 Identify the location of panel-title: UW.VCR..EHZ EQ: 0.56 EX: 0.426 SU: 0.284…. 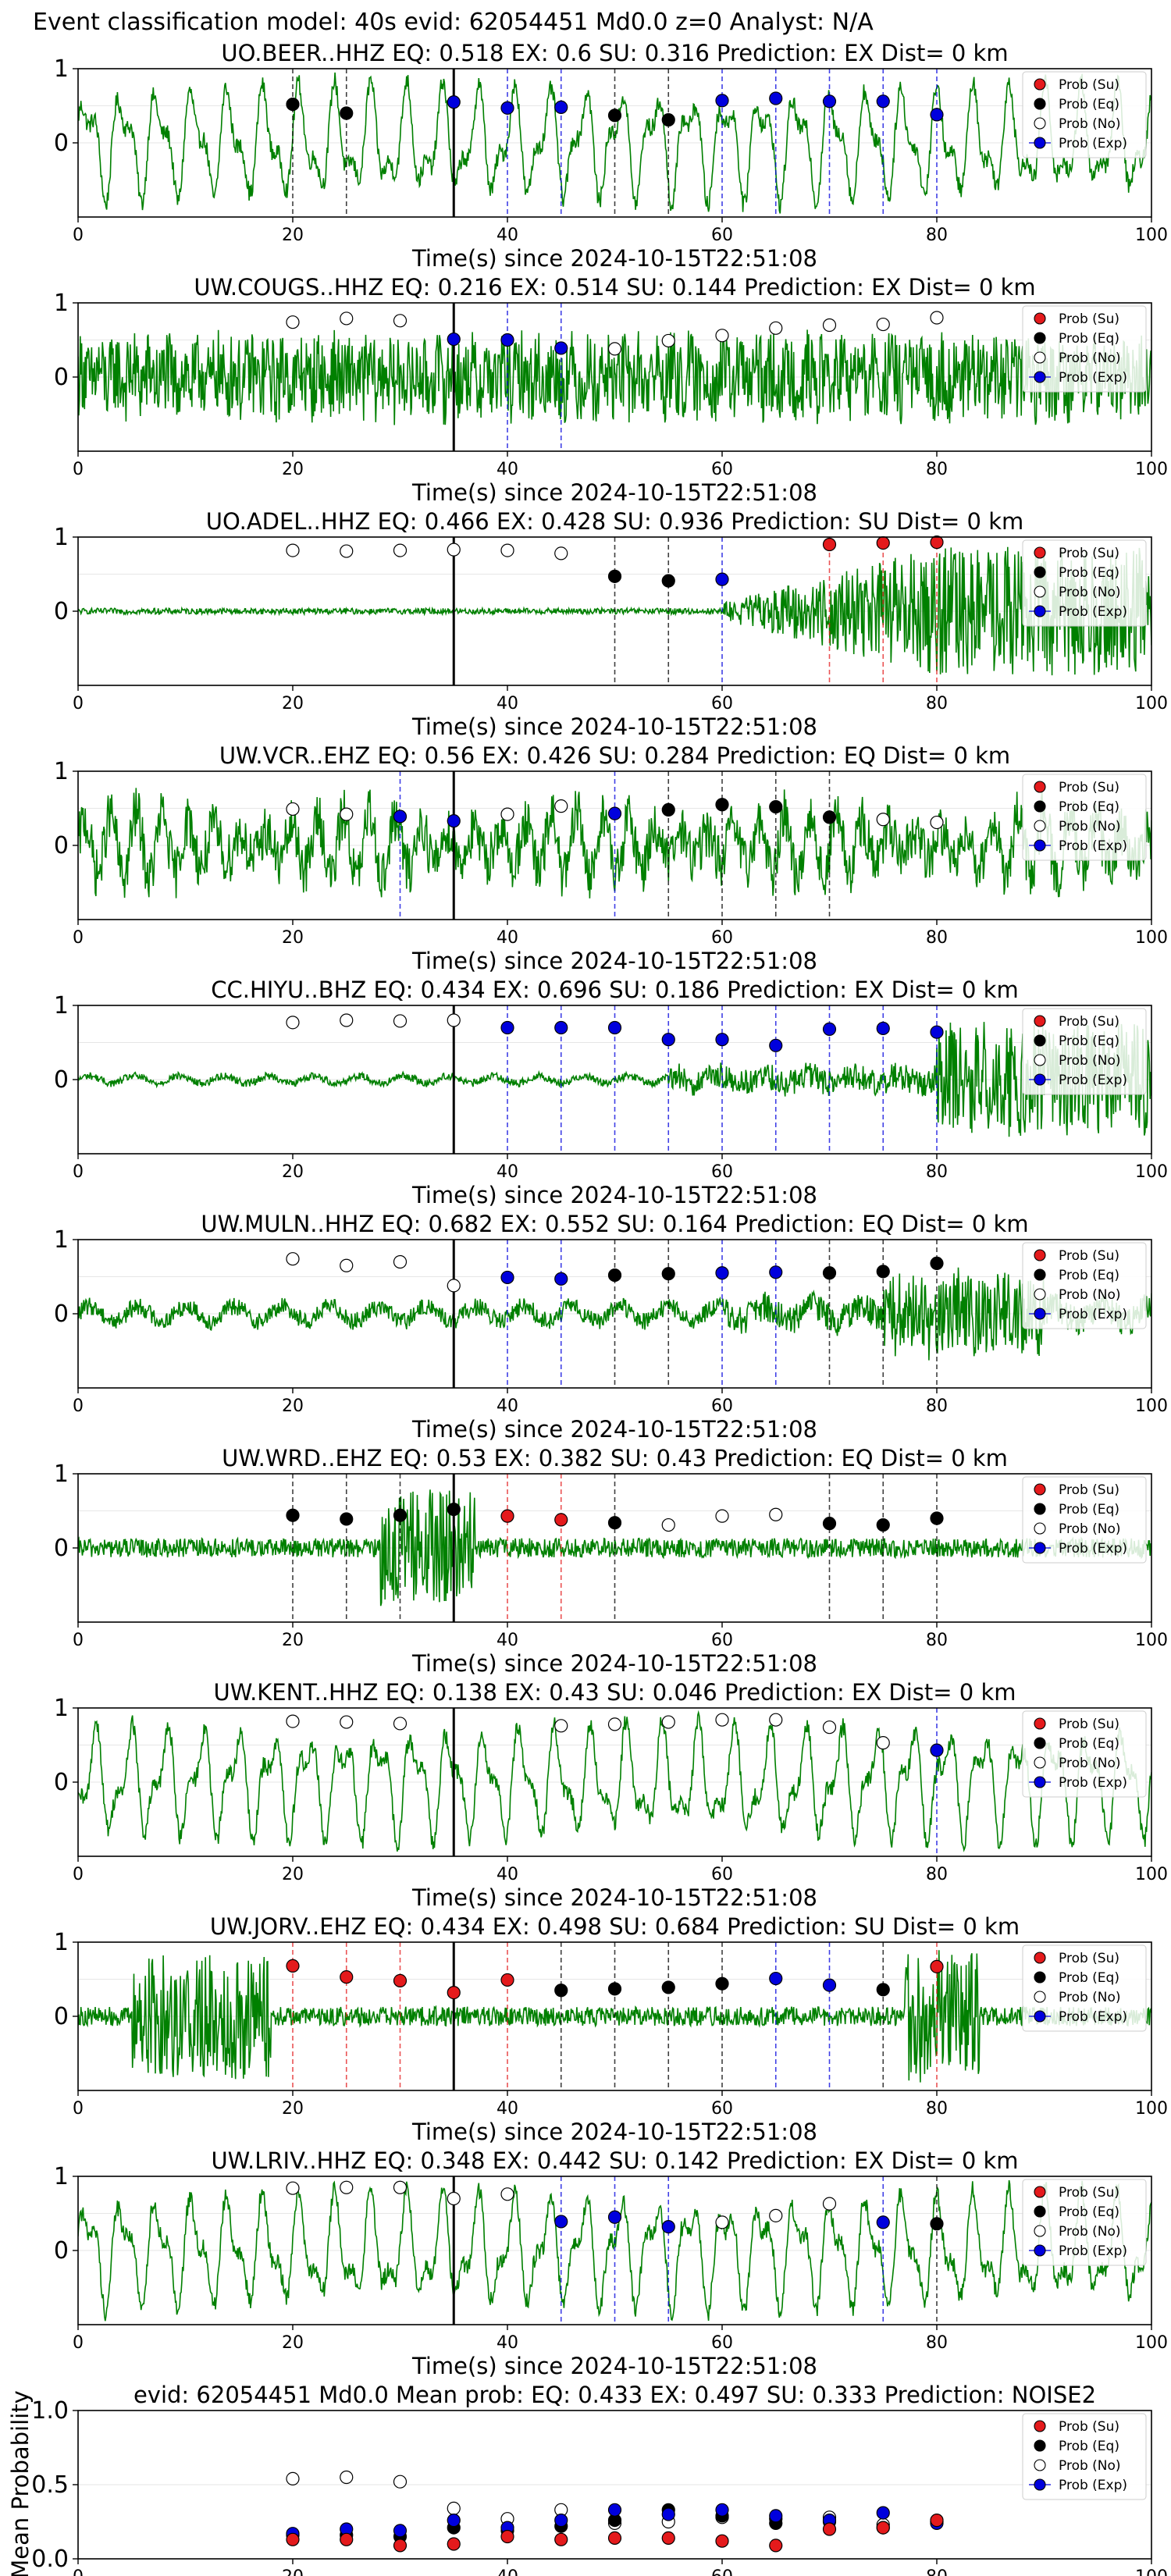
(614, 755).